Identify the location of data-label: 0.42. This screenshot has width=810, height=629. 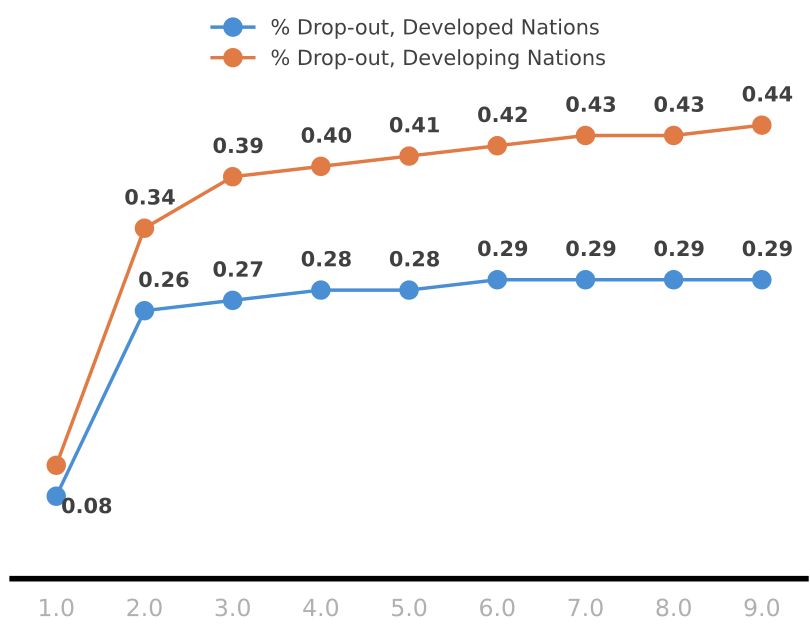
(502, 114).